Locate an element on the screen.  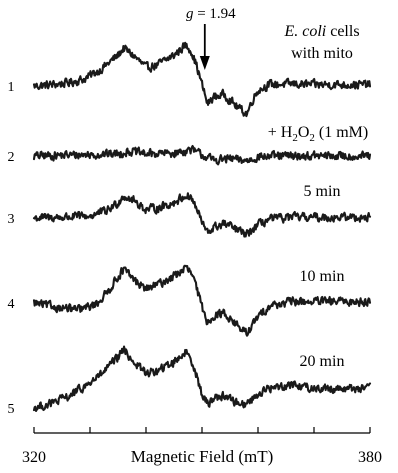
x-axis-ticks is located at coordinates (202, 430).